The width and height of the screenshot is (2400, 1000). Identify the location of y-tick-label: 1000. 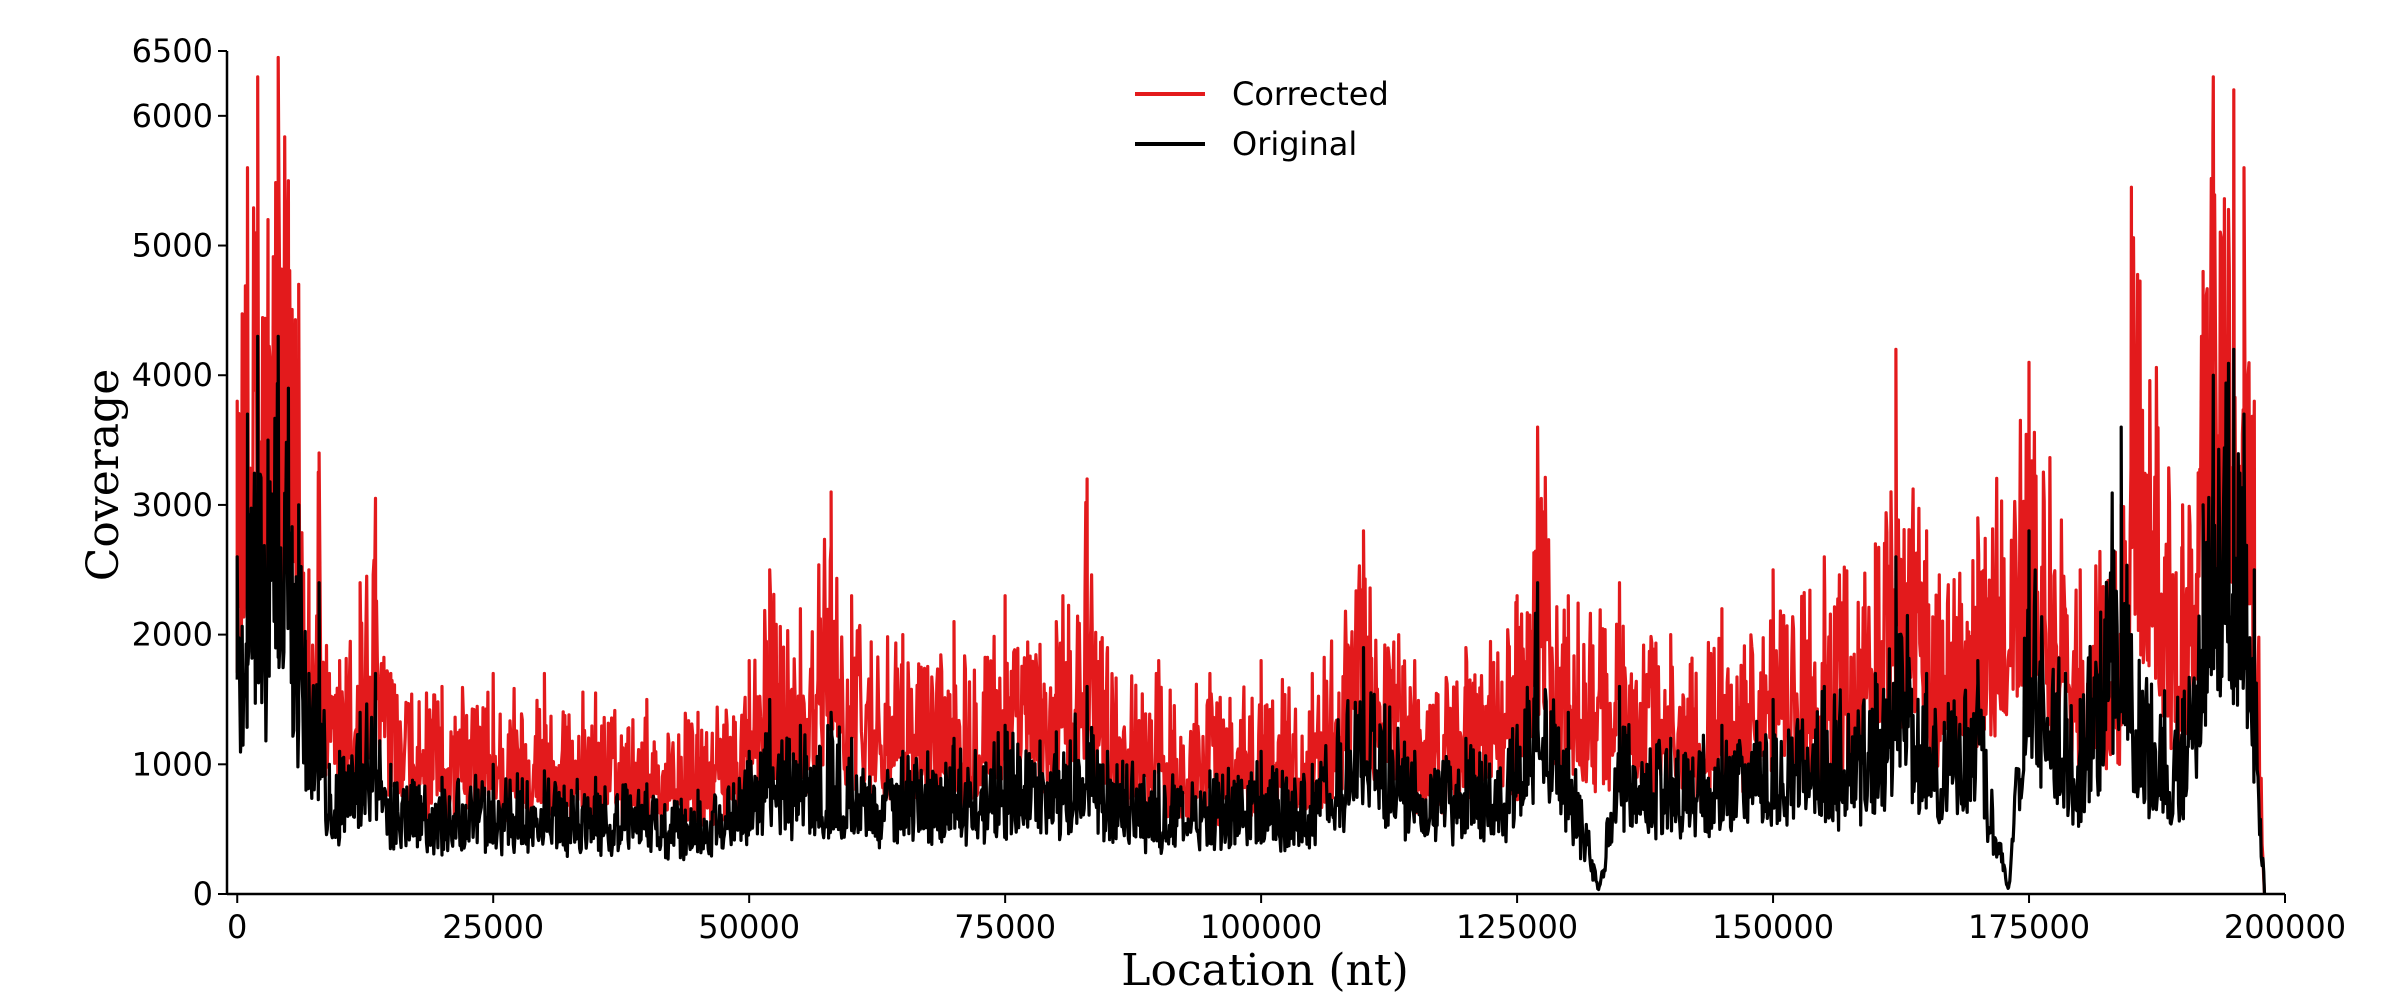
(172, 764).